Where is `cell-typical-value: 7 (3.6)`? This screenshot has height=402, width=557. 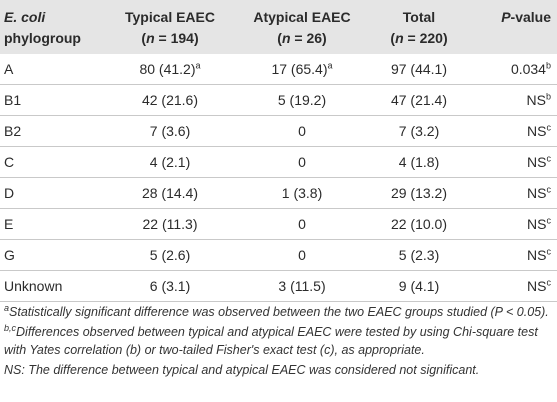
cell-typical-value: 7 (3.6) is located at coordinates (170, 131).